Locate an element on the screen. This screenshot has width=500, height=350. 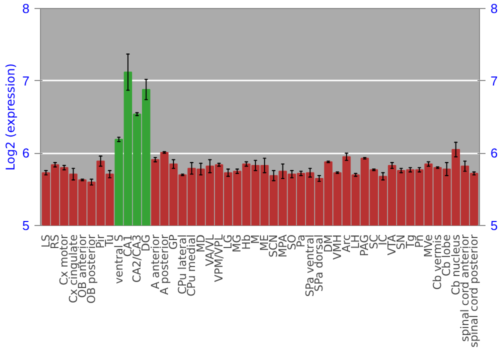
y-tick-label: 5 is located at coordinates (26, 225).